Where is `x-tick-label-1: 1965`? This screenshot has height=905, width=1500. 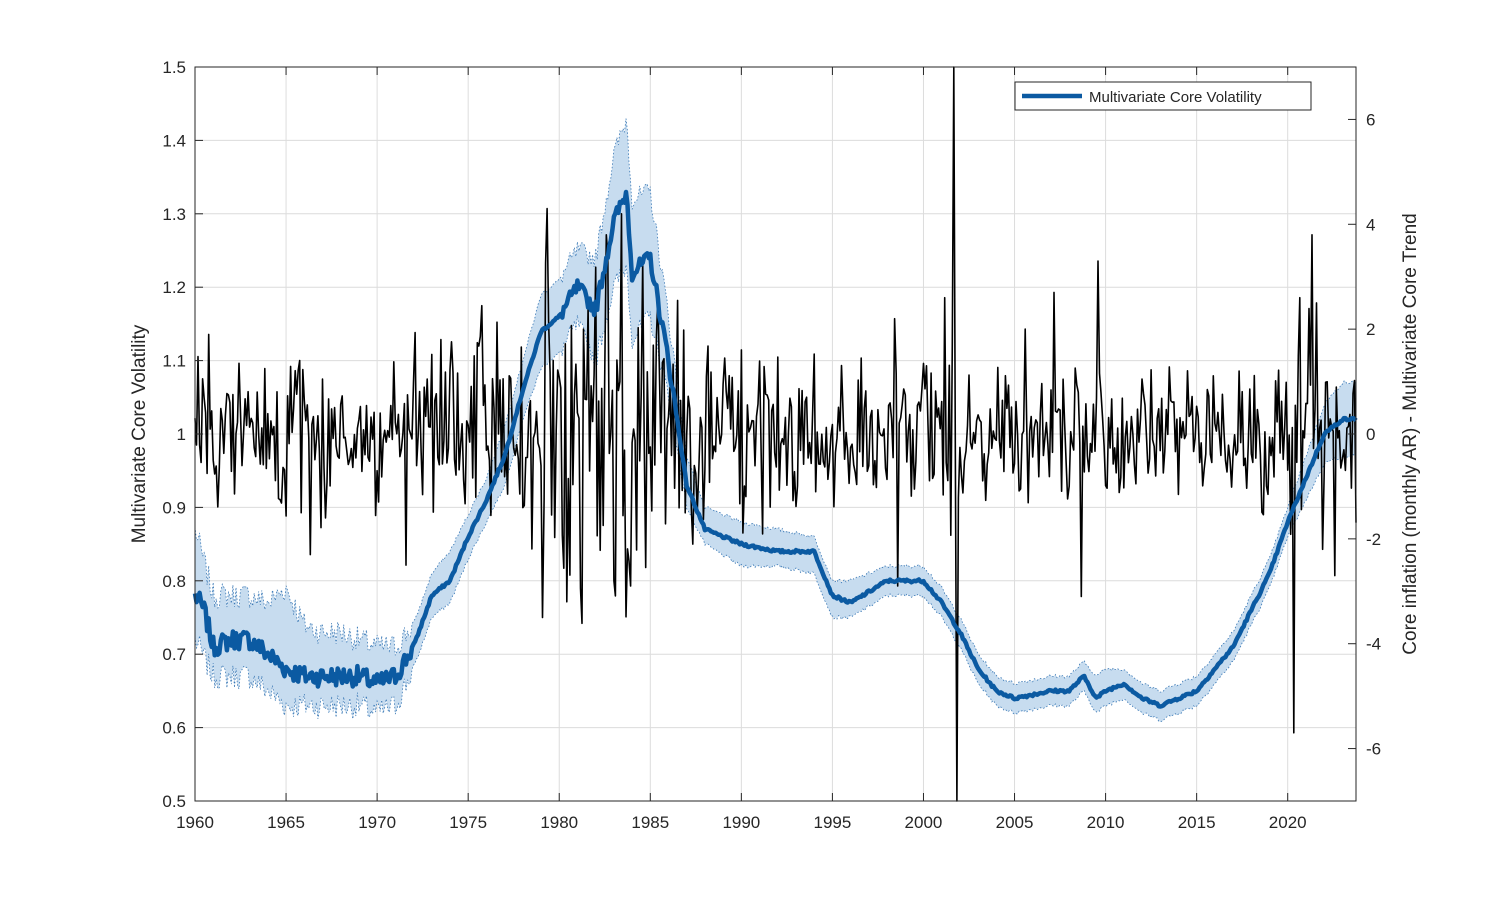 x-tick-label-1: 1965 is located at coordinates (286, 822).